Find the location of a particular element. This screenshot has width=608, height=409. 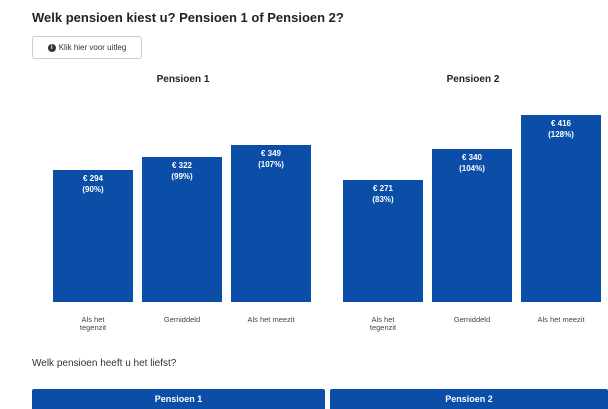

value-label: € 322 is located at coordinates (182, 166).